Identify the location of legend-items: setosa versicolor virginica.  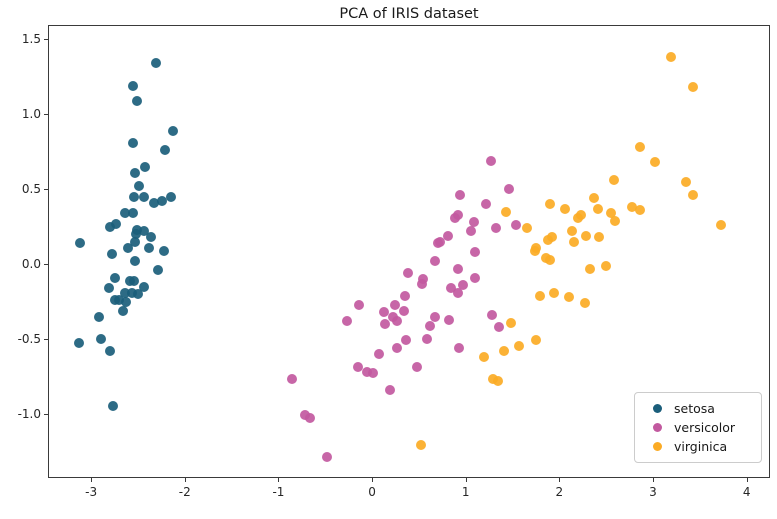
(697, 427).